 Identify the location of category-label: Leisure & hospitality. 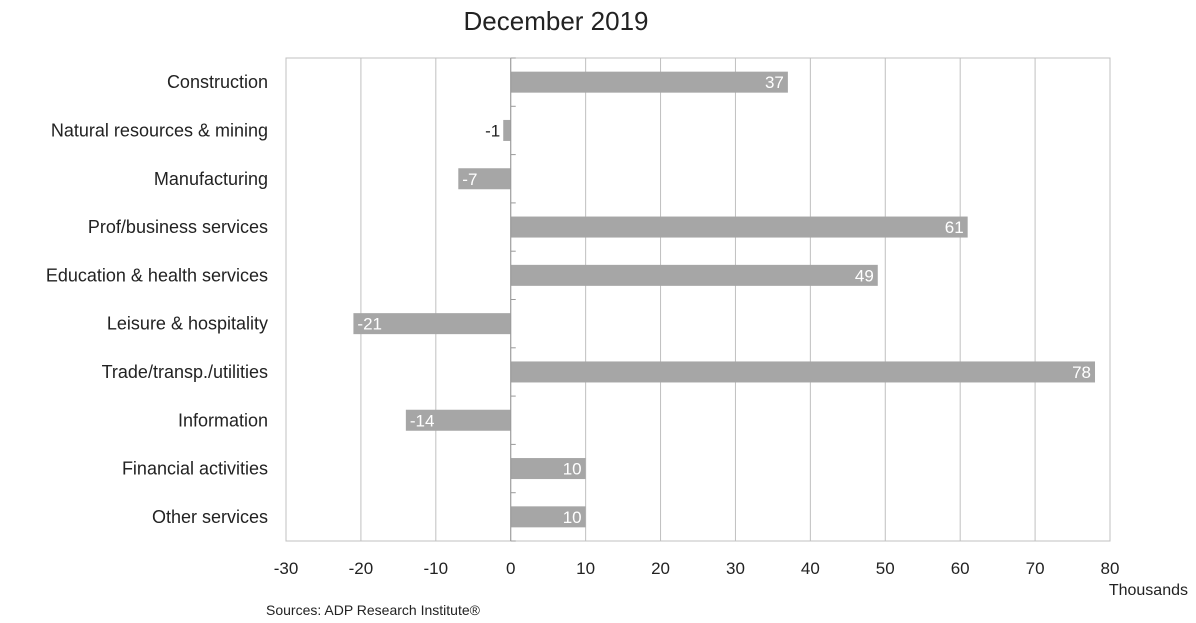
(187, 324).